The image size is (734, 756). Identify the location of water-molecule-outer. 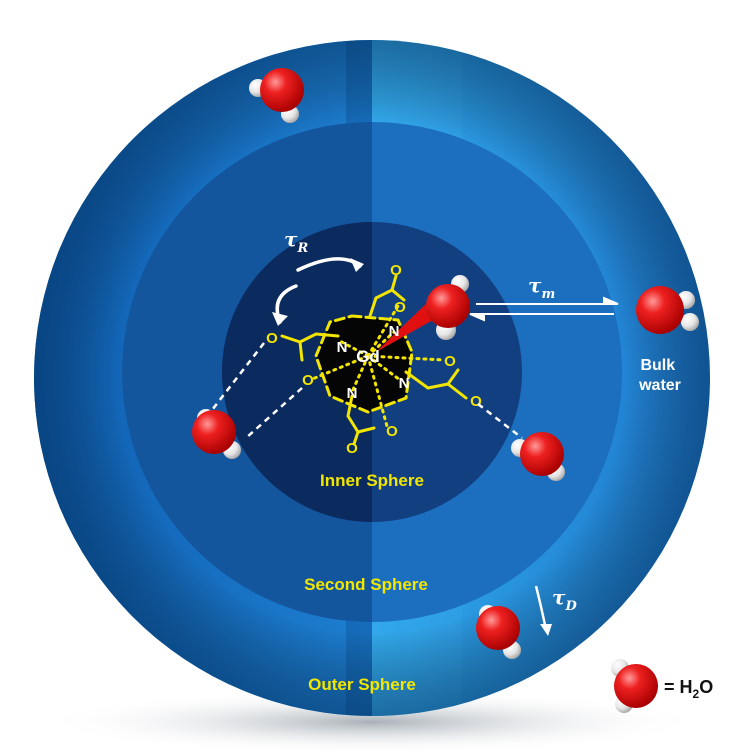
(498, 632).